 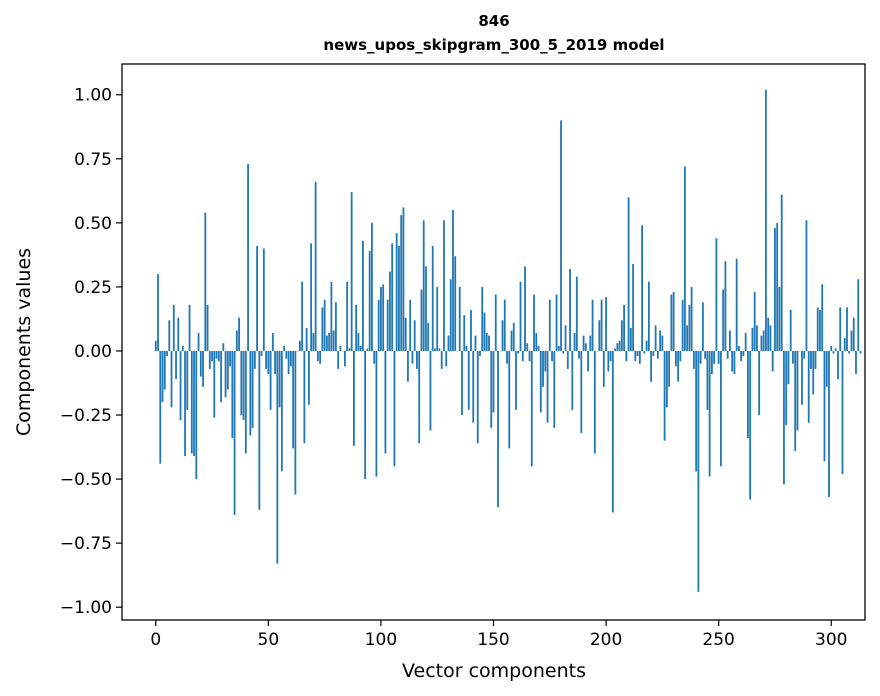 I want to click on x-tick-label: 100, so click(x=381, y=640).